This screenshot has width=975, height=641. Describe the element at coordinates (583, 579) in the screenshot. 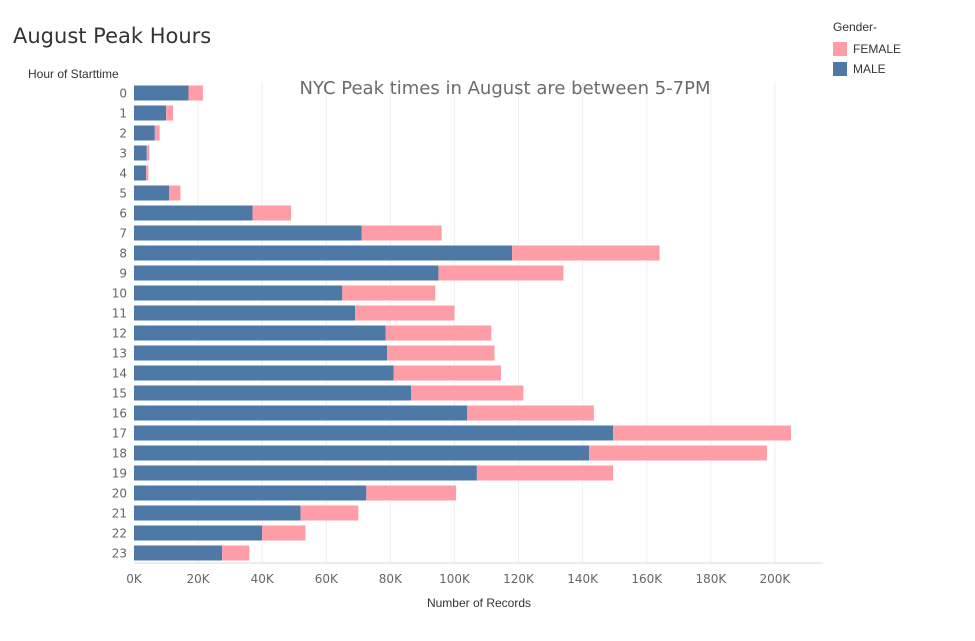

I see `x-tick-label: 140K` at that location.